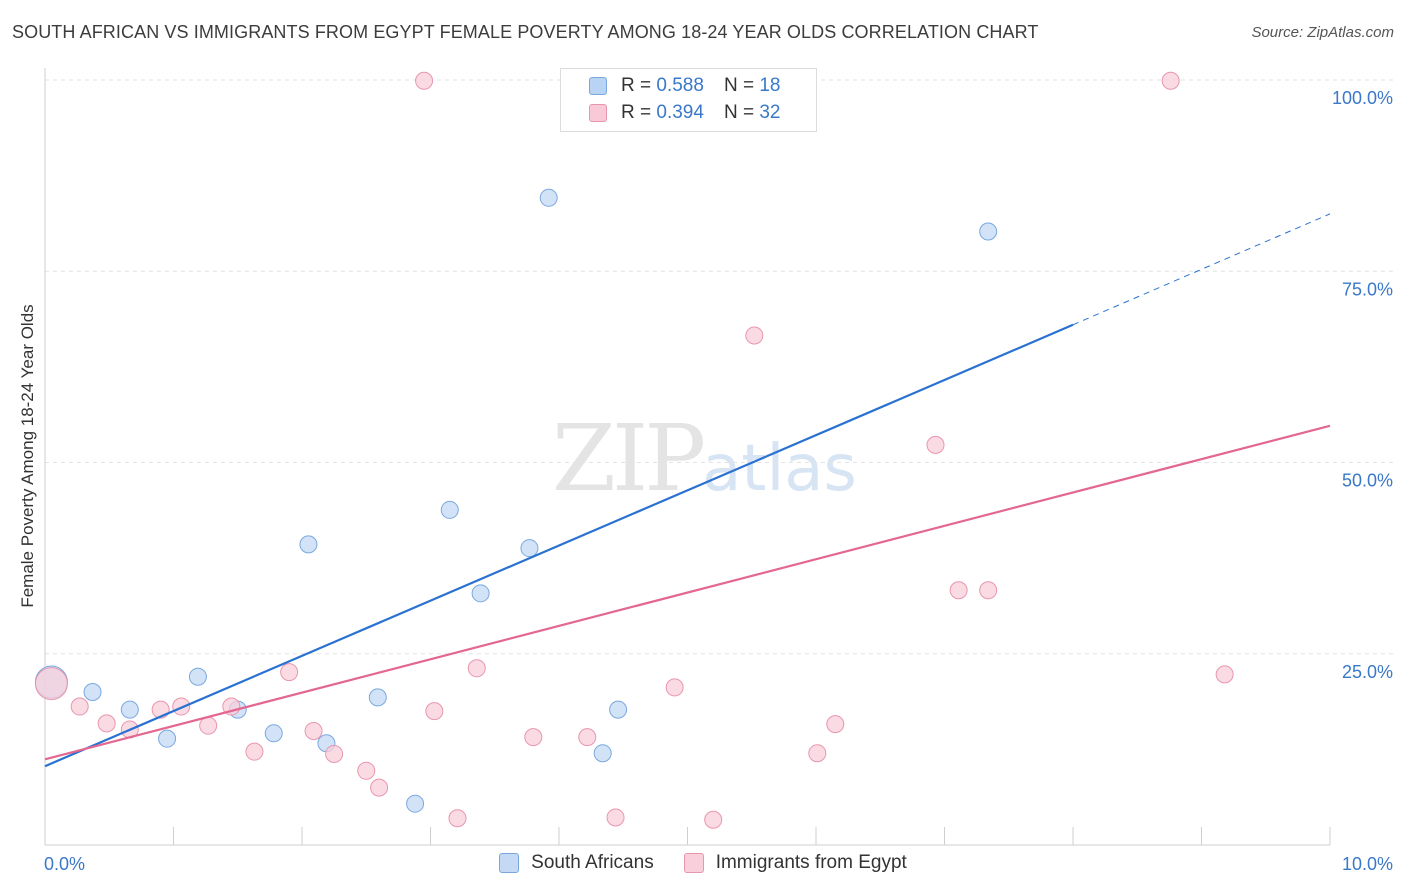 The image size is (1406, 892). What do you see at coordinates (1201, 269) in the screenshot?
I see `trend-line-extension-south-africans` at bounding box center [1201, 269].